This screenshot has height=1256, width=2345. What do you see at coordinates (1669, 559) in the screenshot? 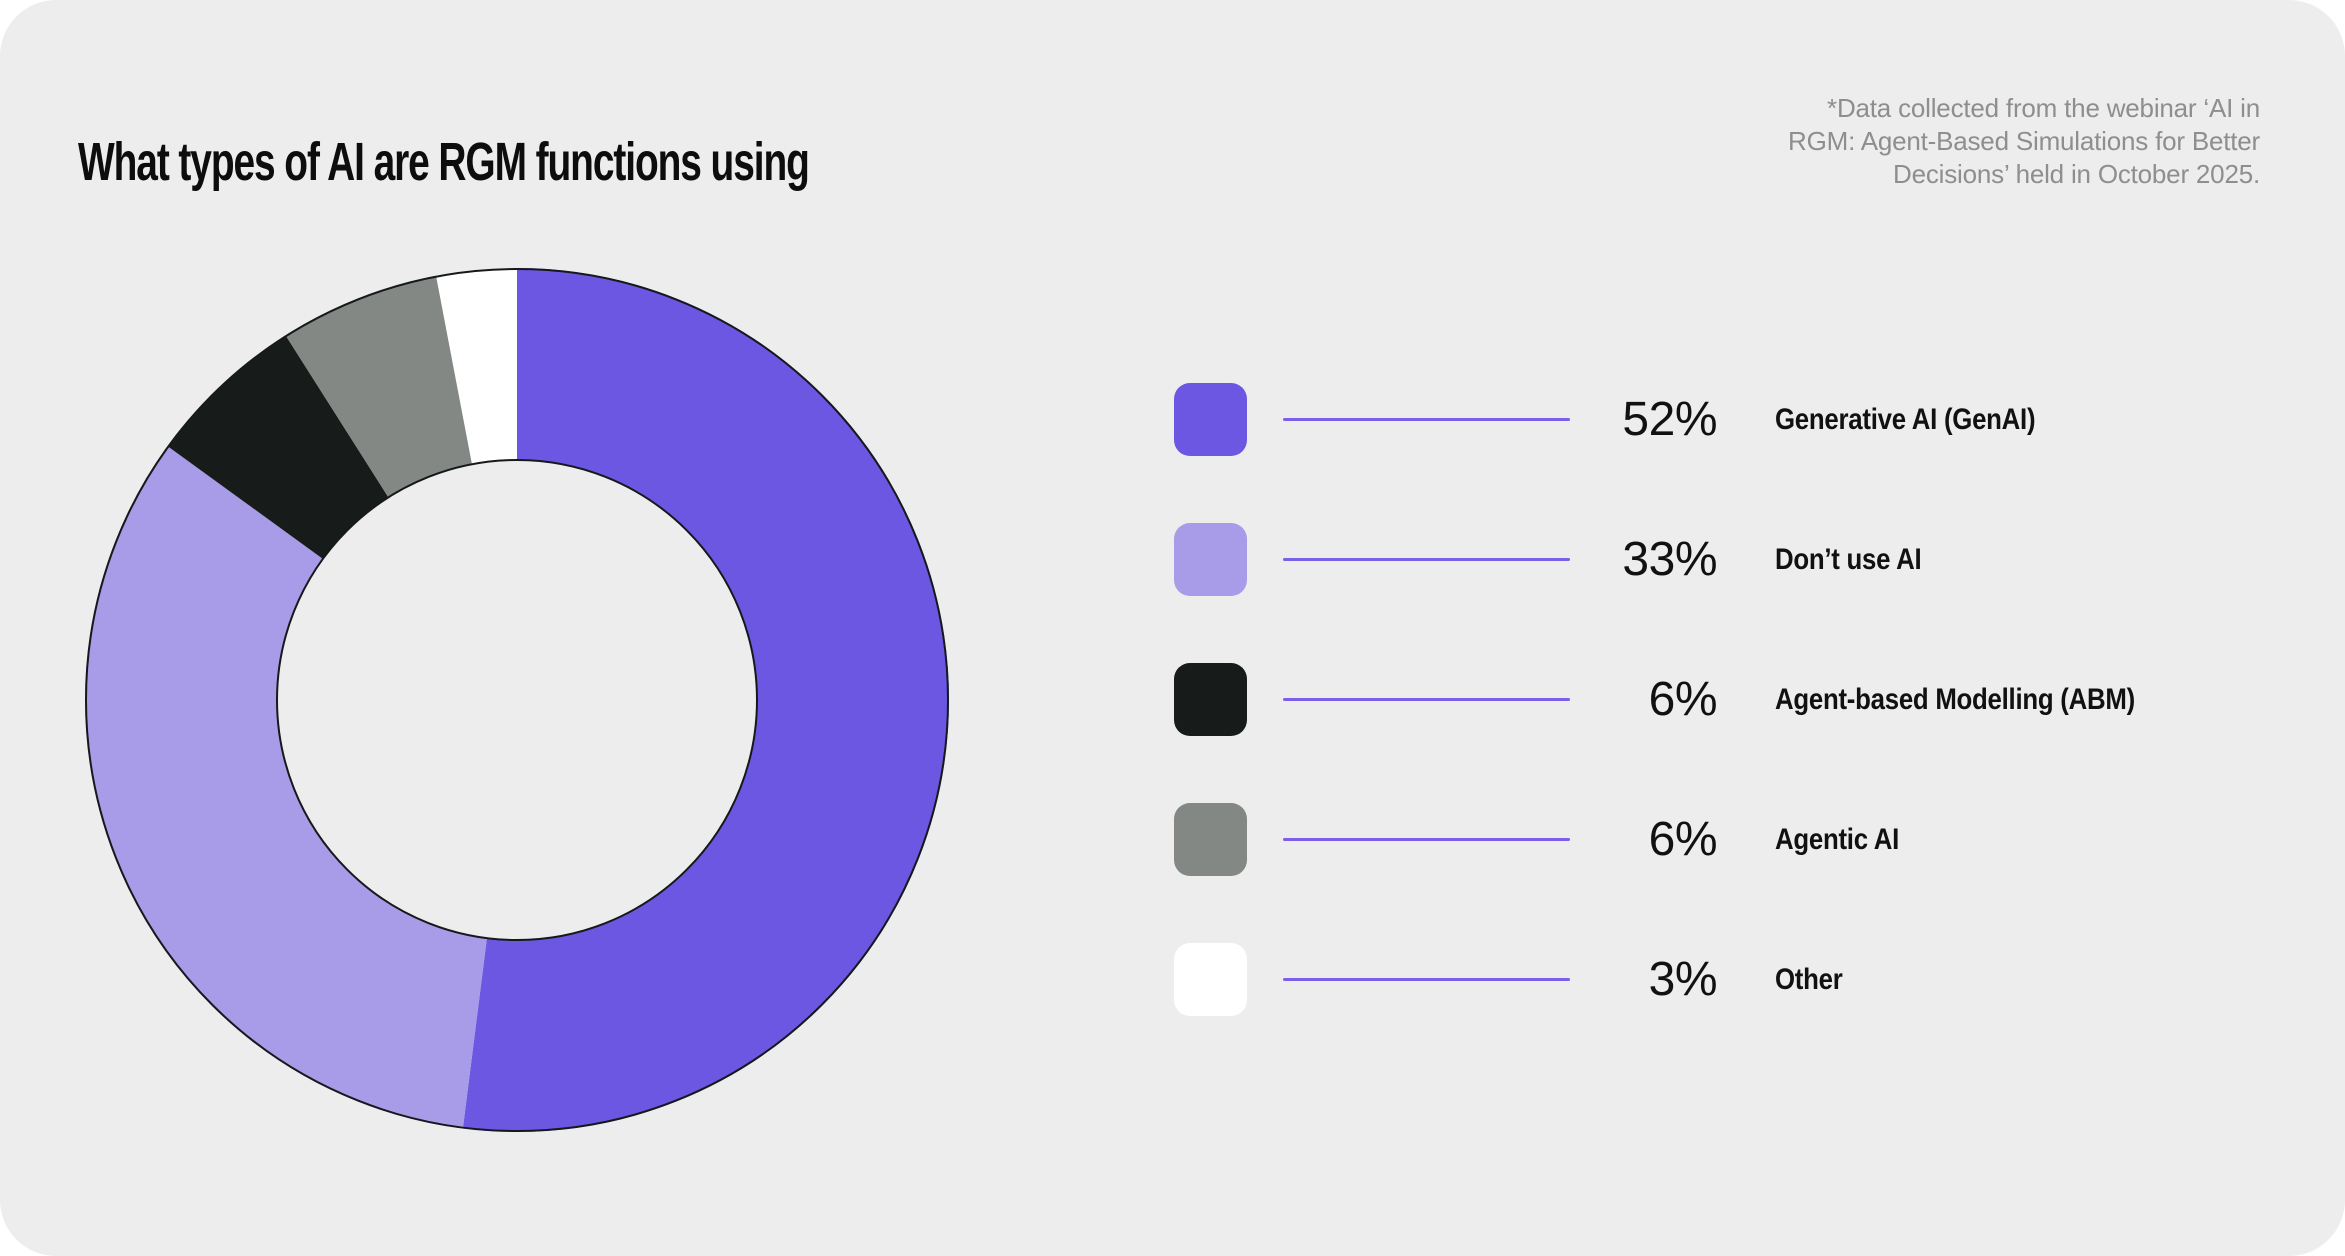
I see `legend-percentage: 33%` at bounding box center [1669, 559].